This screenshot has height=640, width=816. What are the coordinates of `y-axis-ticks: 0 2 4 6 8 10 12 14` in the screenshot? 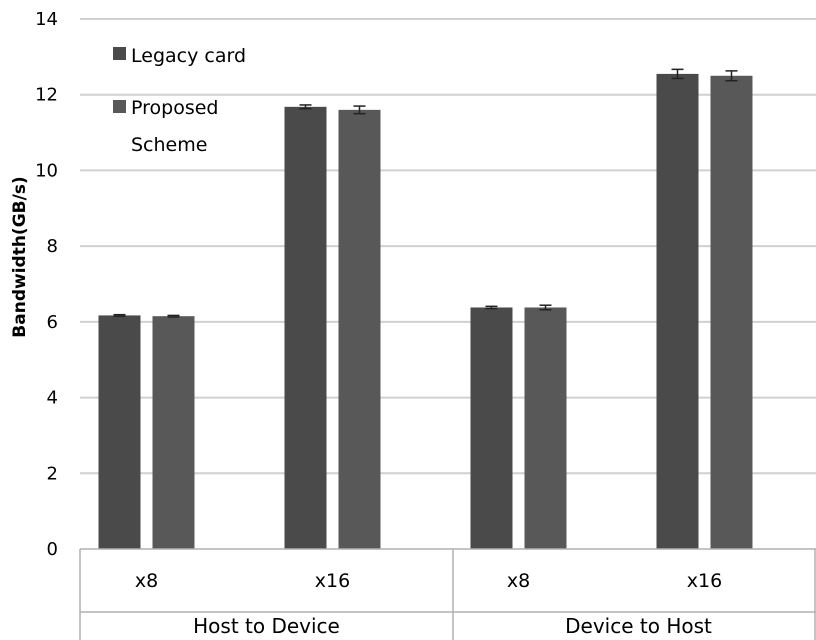 It's located at (46, 284).